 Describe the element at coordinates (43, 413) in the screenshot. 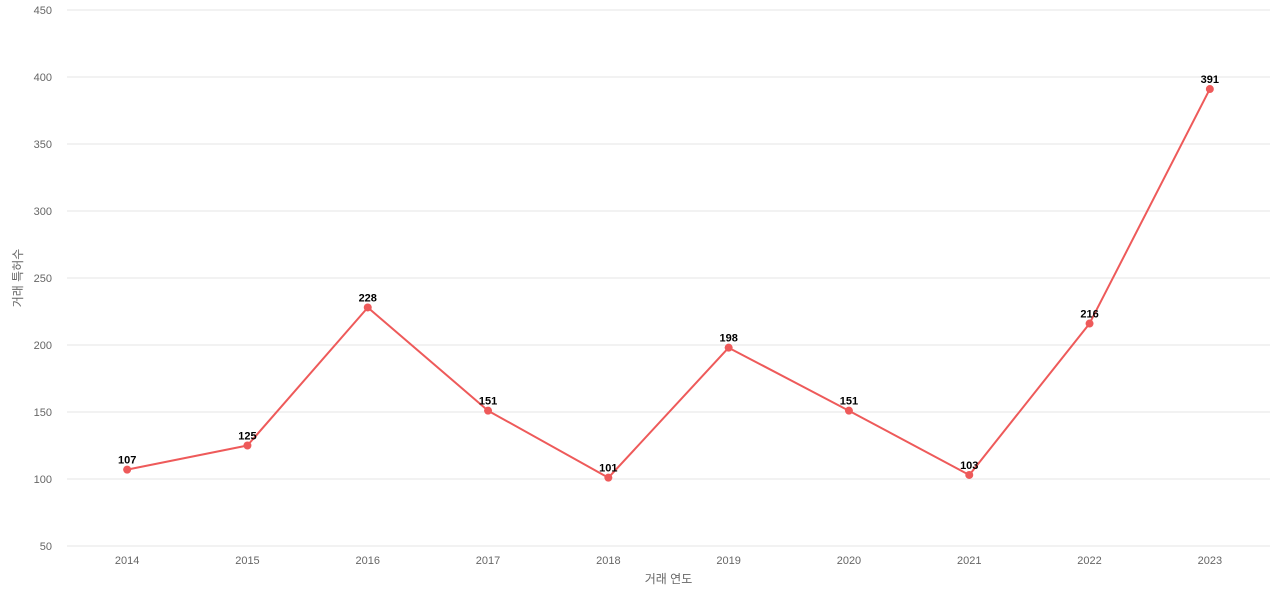

I see `y-tick-label: 150` at that location.